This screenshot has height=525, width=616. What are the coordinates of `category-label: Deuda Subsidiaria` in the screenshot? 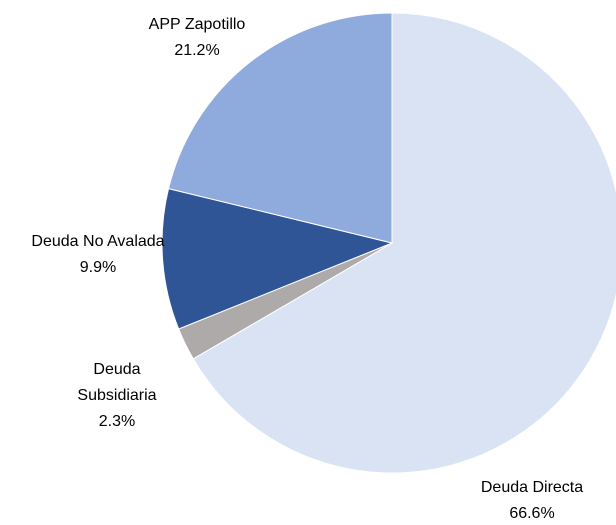 It's located at (117, 382).